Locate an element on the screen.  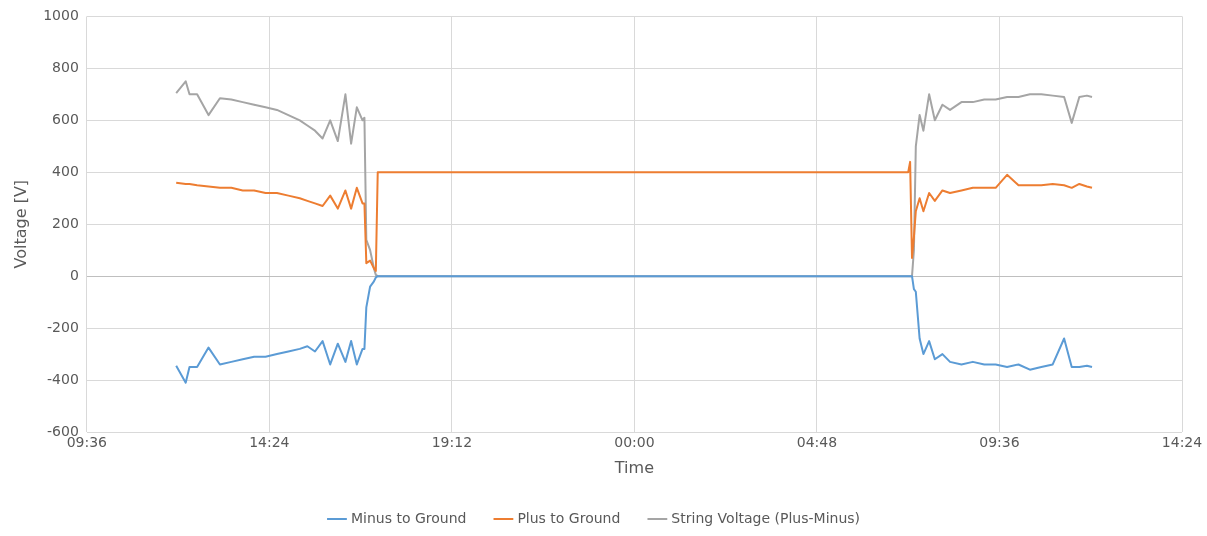
legend-label: Plus to Ground is located at coordinates (569, 517).